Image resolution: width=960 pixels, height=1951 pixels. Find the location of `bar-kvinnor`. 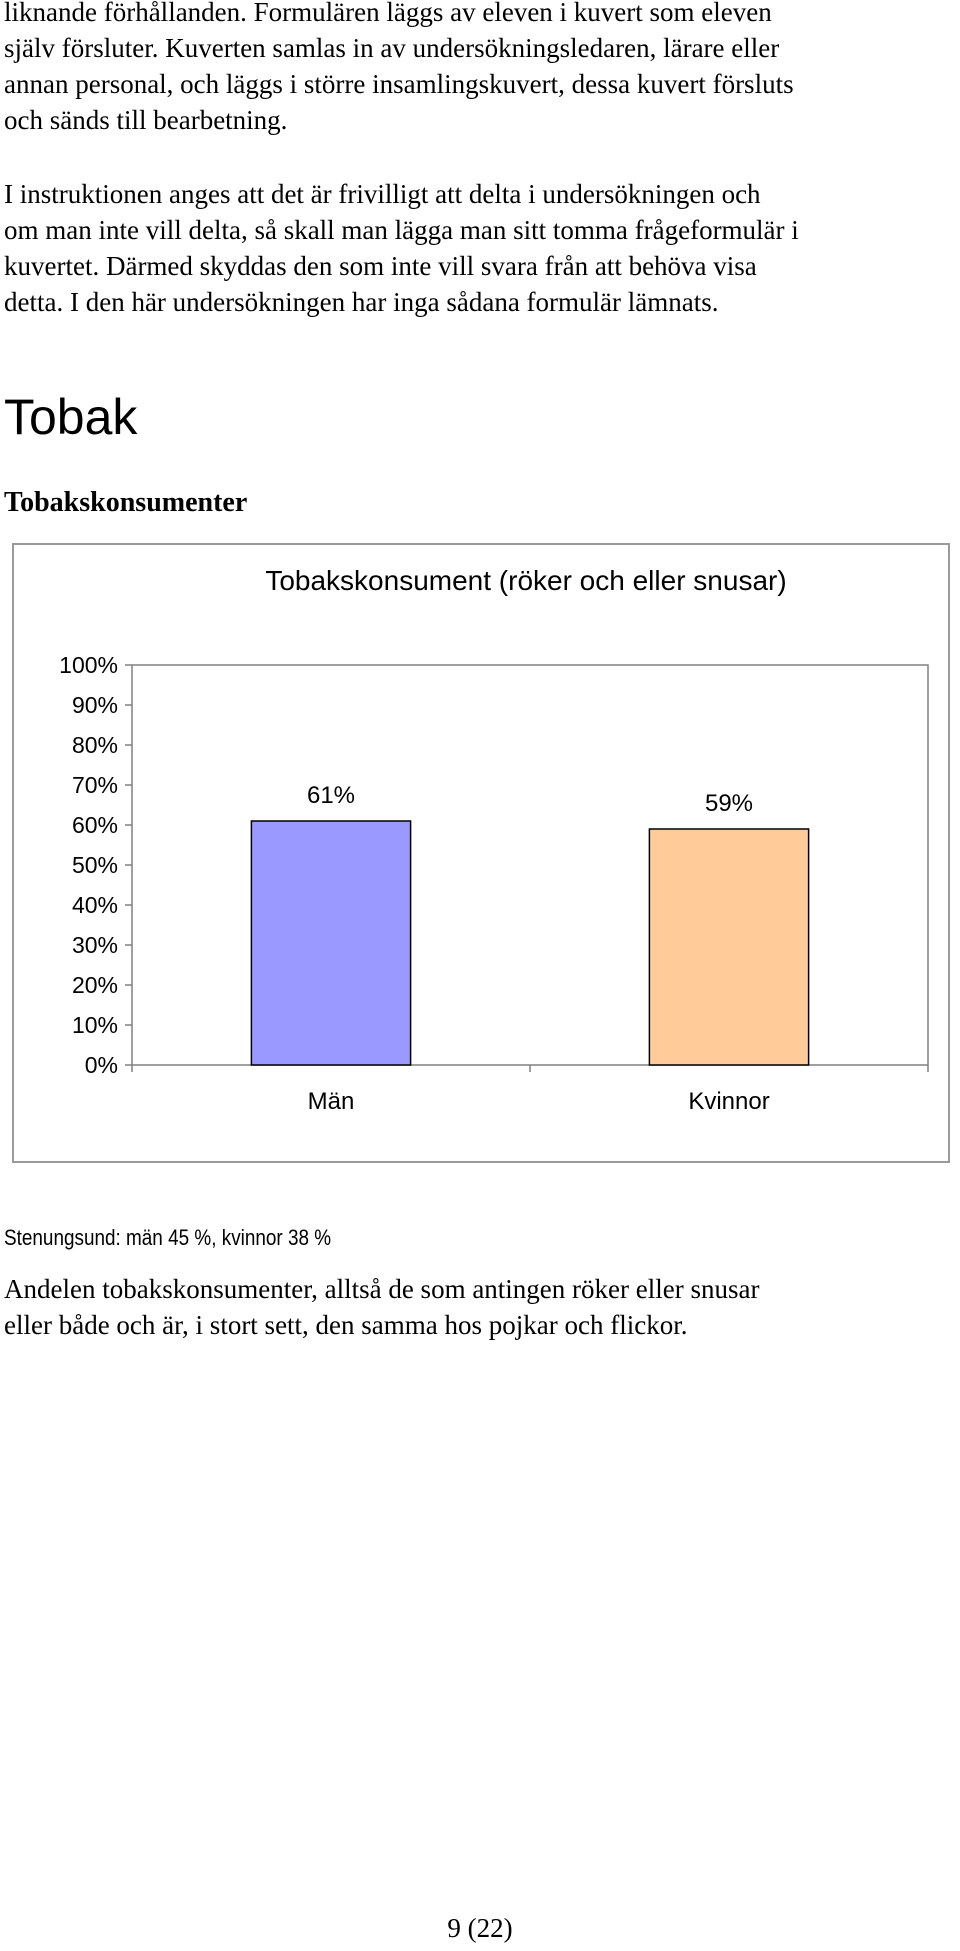

bar-kvinnor is located at coordinates (729, 947).